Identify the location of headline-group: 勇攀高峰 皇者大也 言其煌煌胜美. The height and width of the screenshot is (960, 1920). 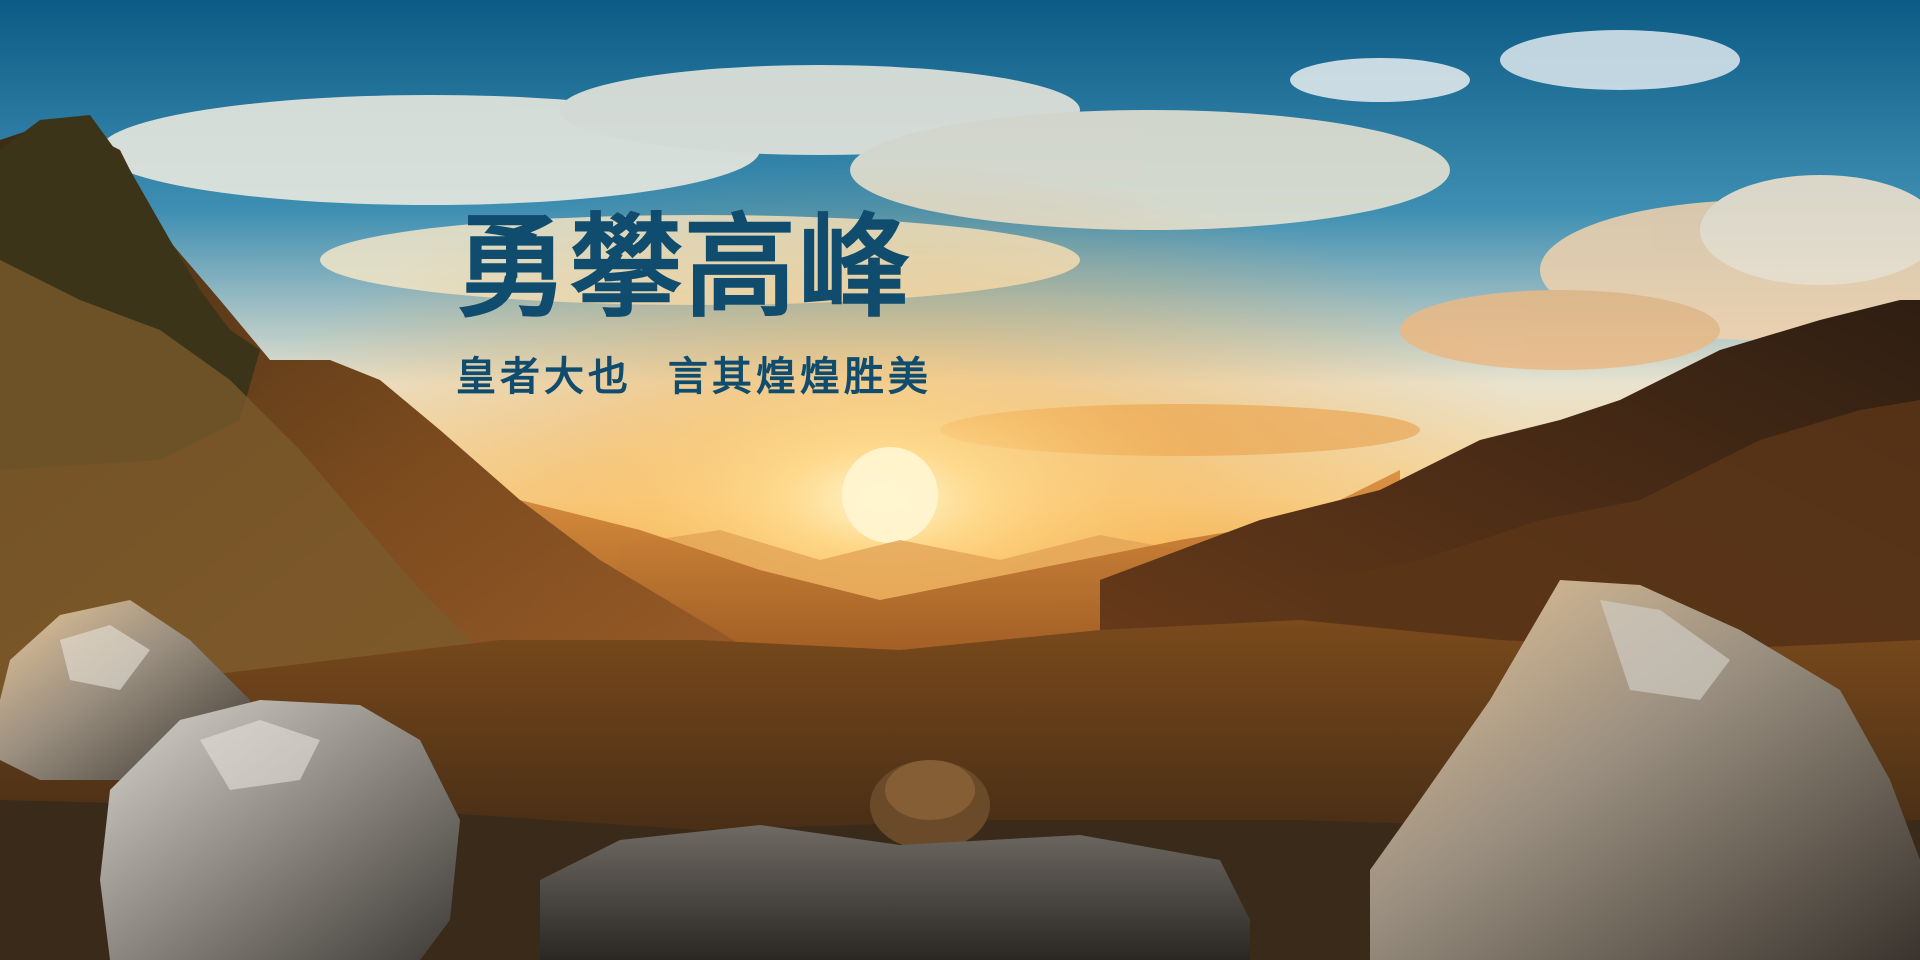
(694, 307).